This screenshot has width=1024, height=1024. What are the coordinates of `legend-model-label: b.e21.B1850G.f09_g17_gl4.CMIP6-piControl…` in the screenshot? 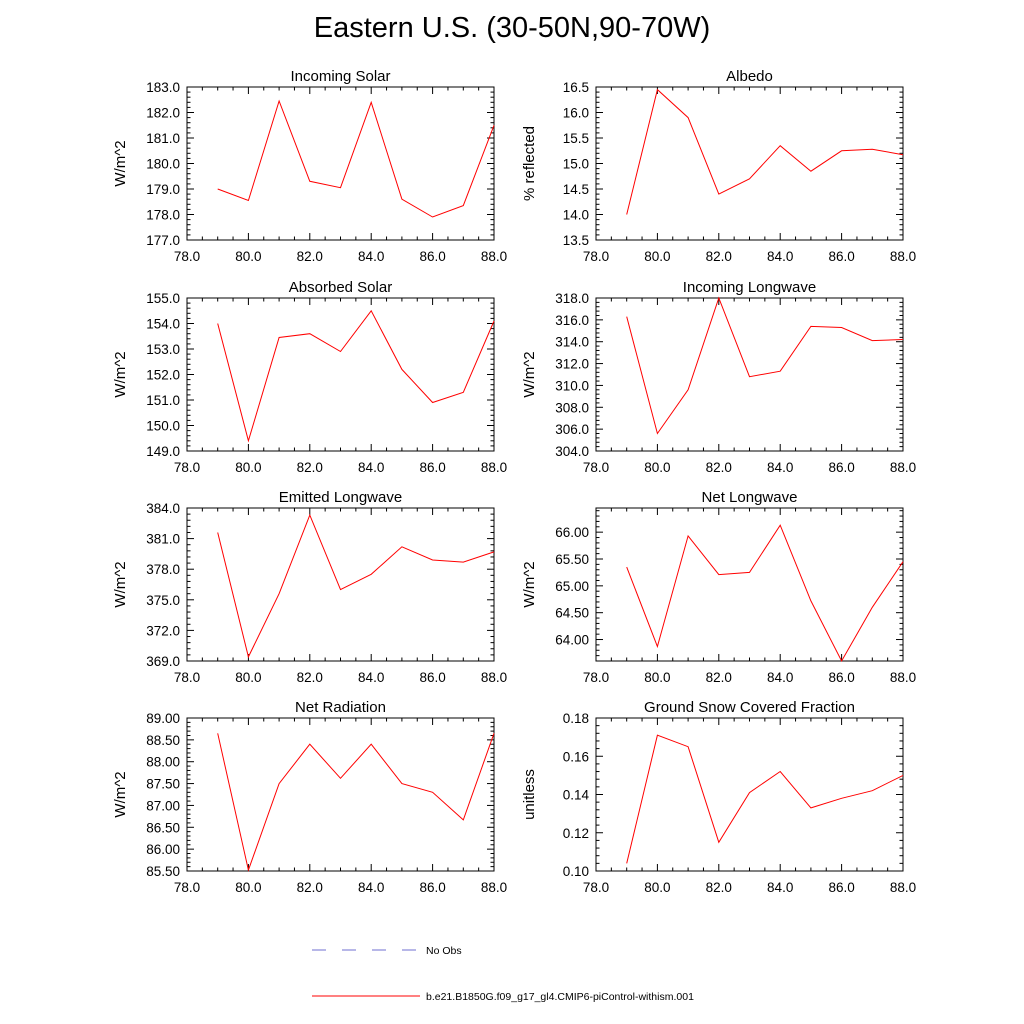 It's located at (560, 997).